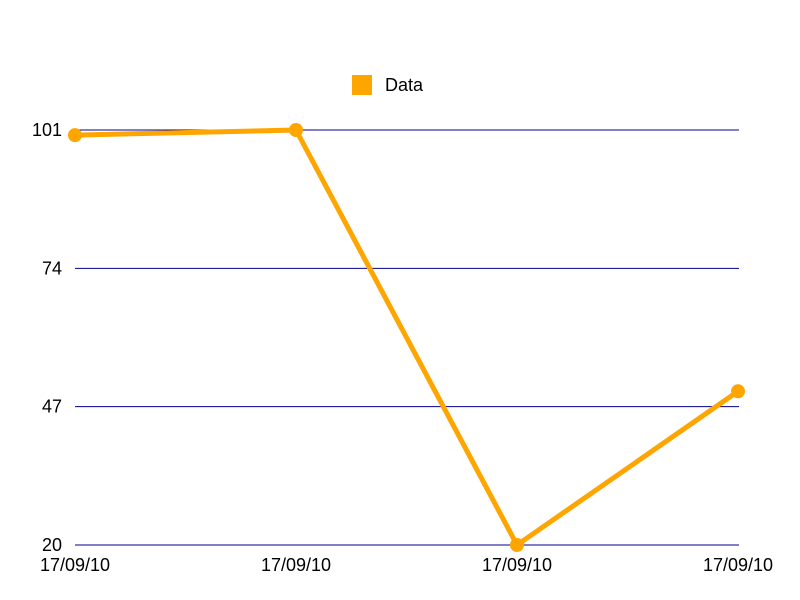 The width and height of the screenshot is (800, 600). What do you see at coordinates (52, 545) in the screenshot?
I see `y-tick-label: 20` at bounding box center [52, 545].